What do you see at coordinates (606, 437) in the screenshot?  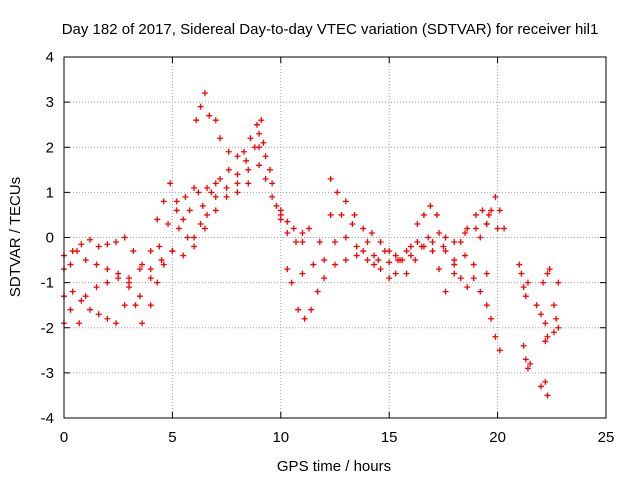 I see `x-tick-label: 25` at bounding box center [606, 437].